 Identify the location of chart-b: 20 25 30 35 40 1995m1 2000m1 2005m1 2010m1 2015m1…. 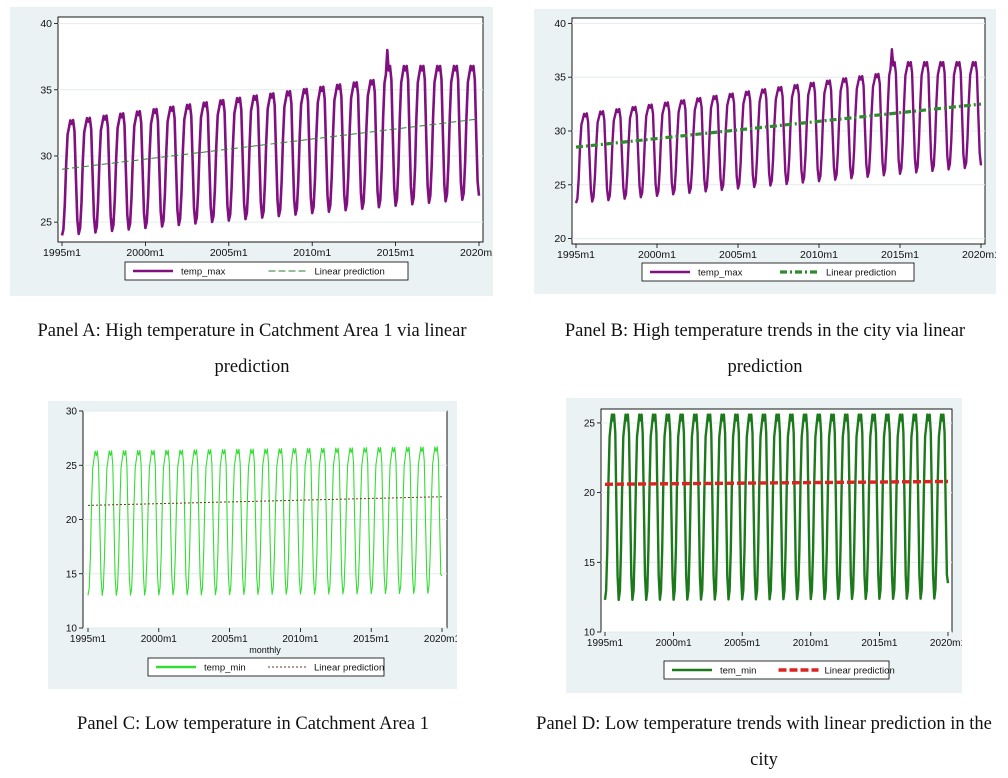
(775, 149).